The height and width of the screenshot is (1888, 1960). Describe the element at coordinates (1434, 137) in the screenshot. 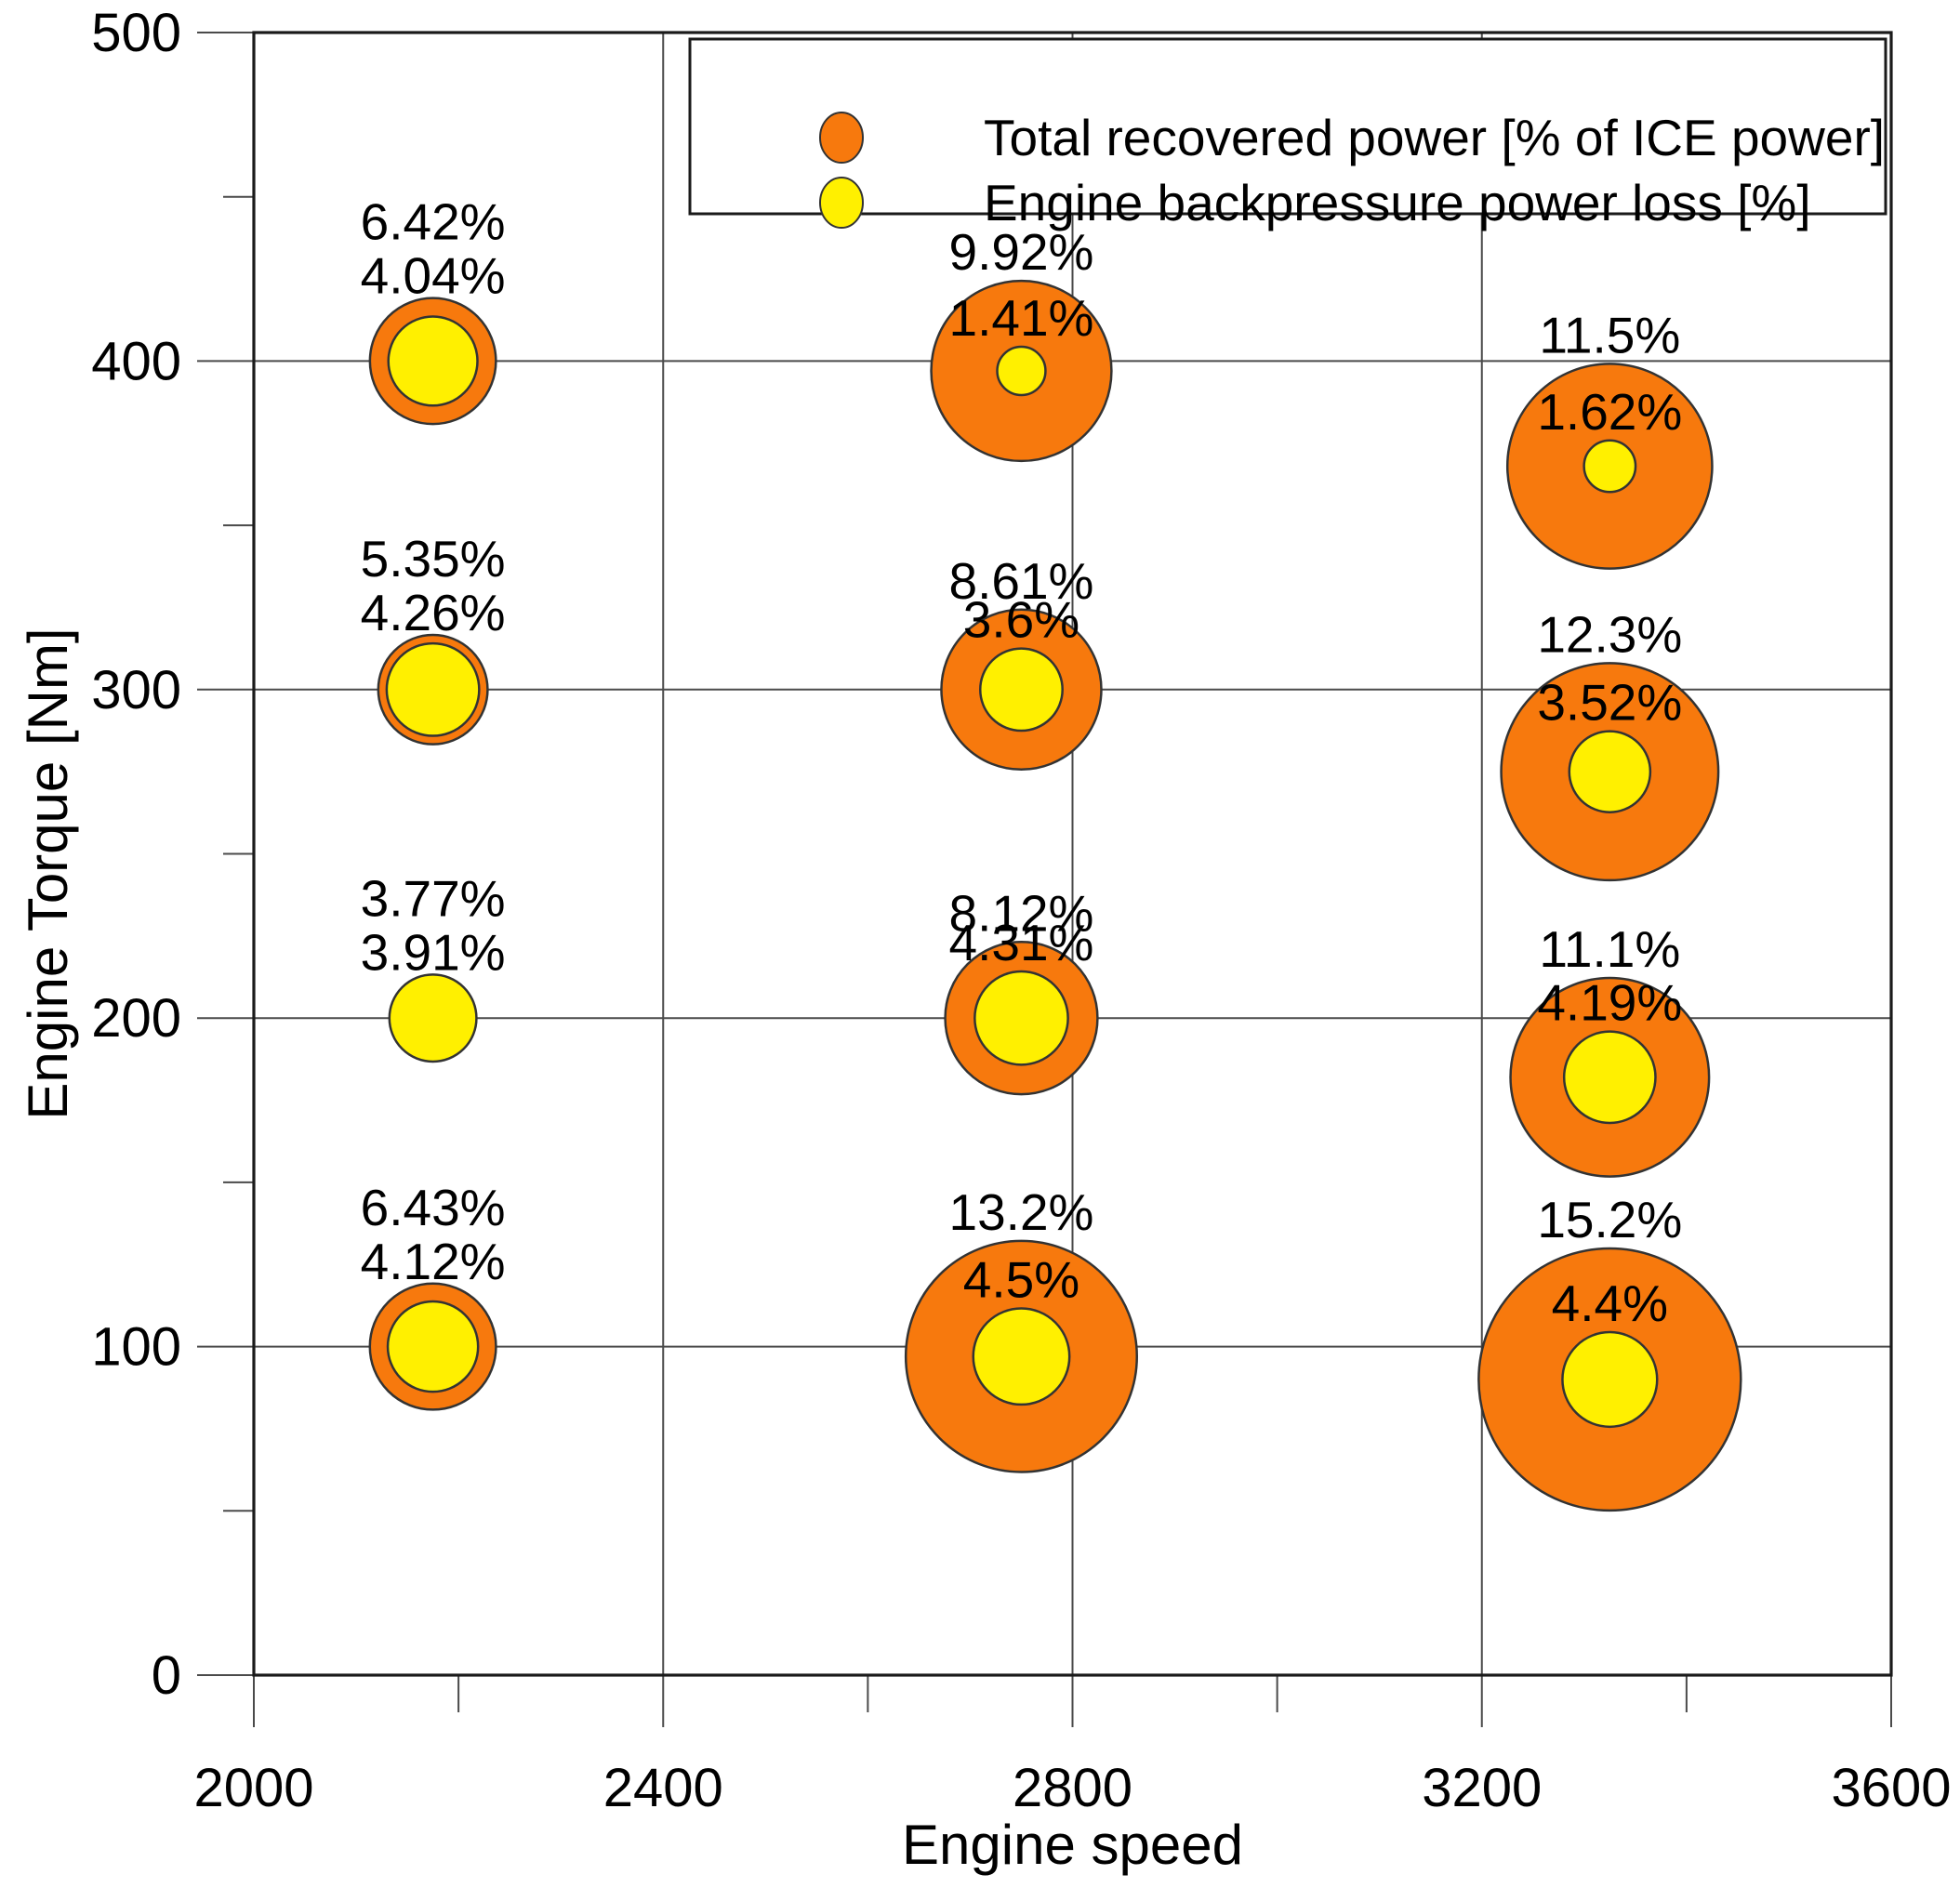

I see `legend-item-label: Total recovered power [% of ICE power]` at that location.